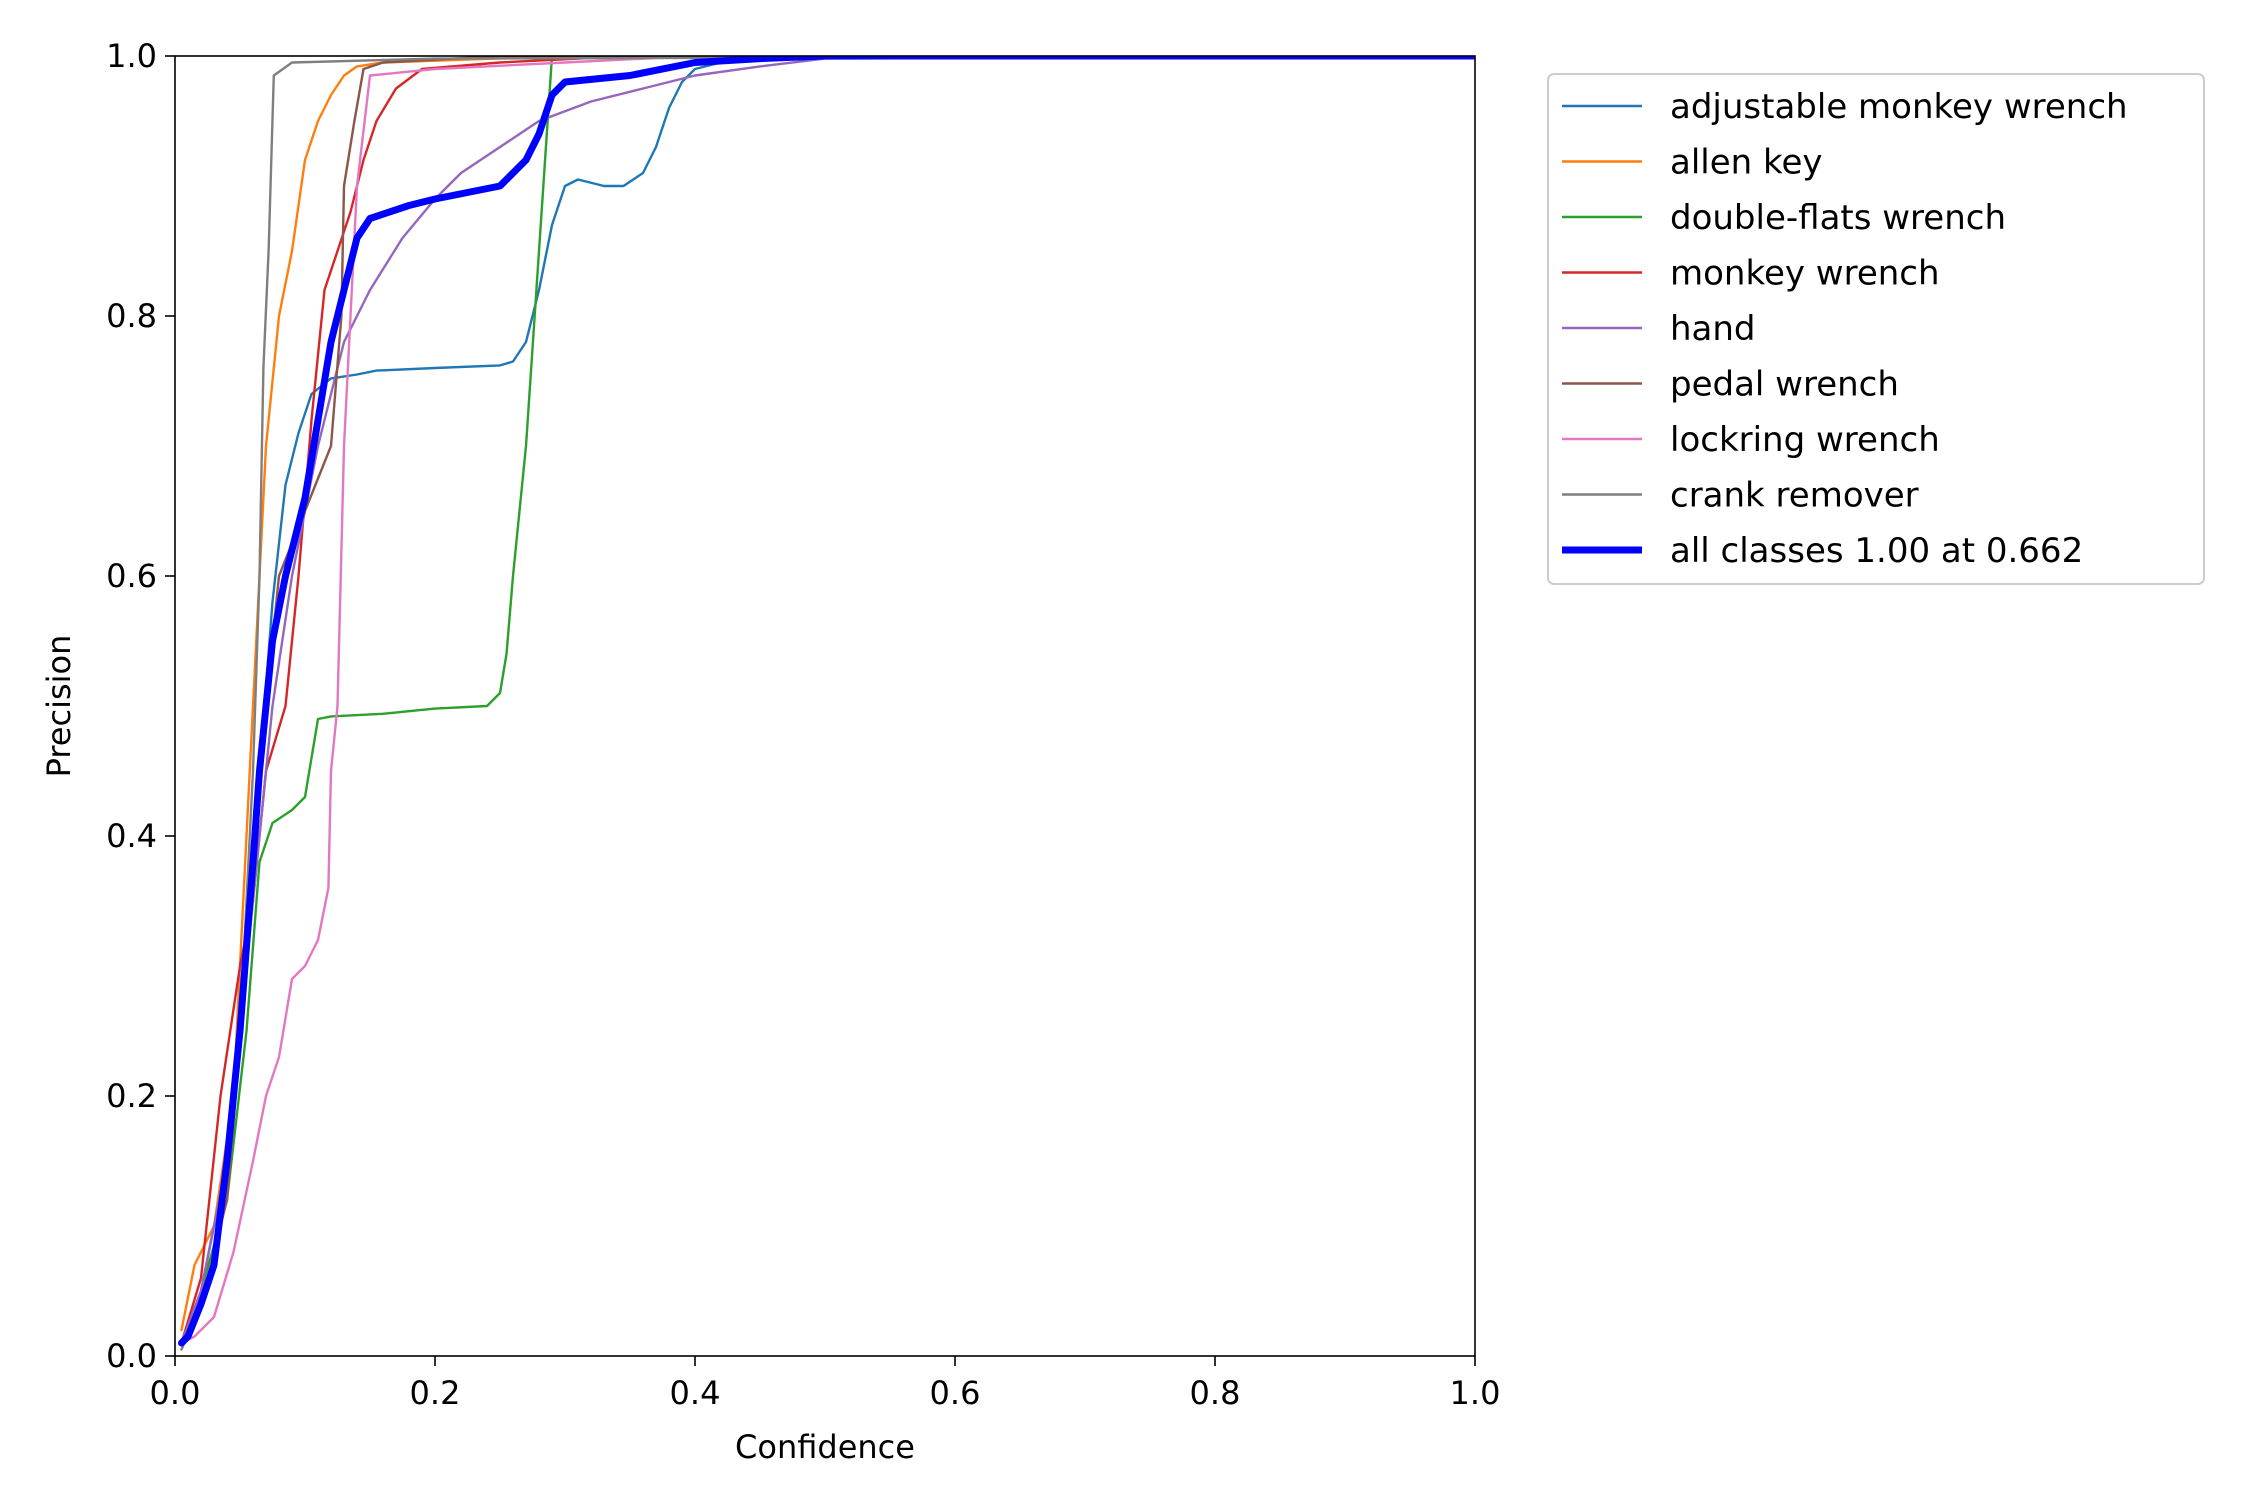 The image size is (2250, 1500). What do you see at coordinates (1713, 329) in the screenshot?
I see `legend-label: hand` at bounding box center [1713, 329].